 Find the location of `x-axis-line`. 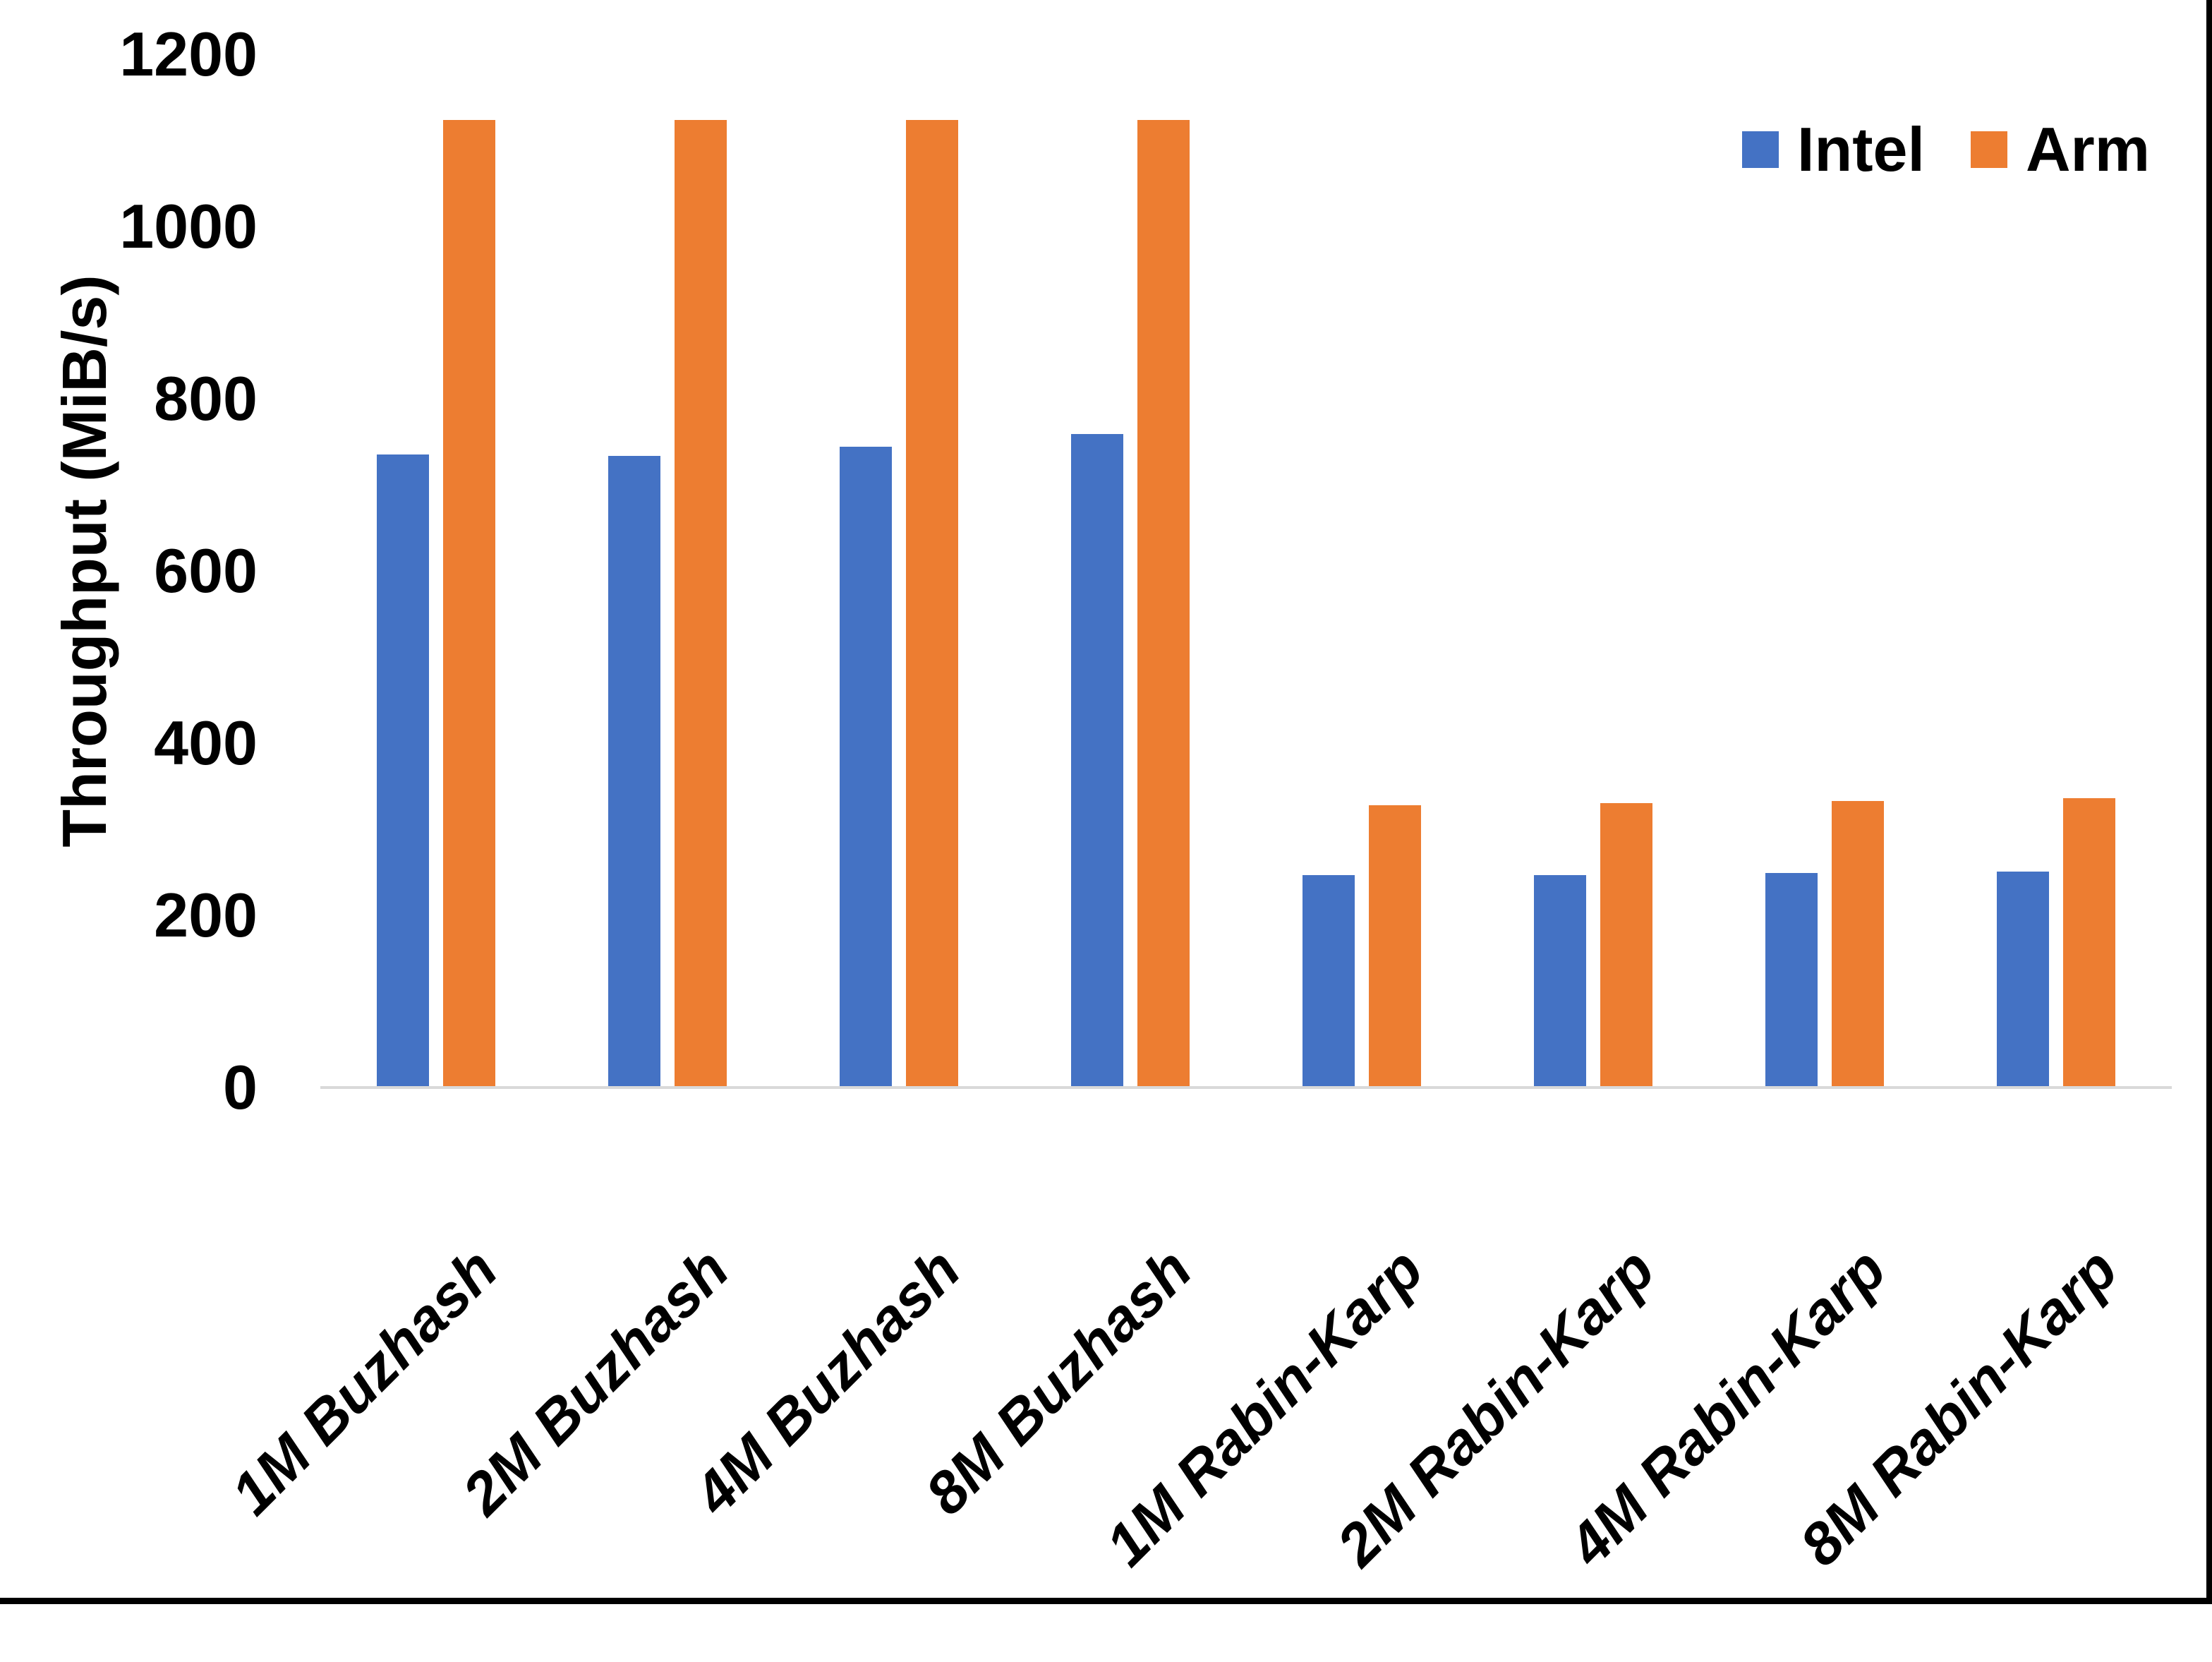

x-axis-line is located at coordinates (1246, 1087).